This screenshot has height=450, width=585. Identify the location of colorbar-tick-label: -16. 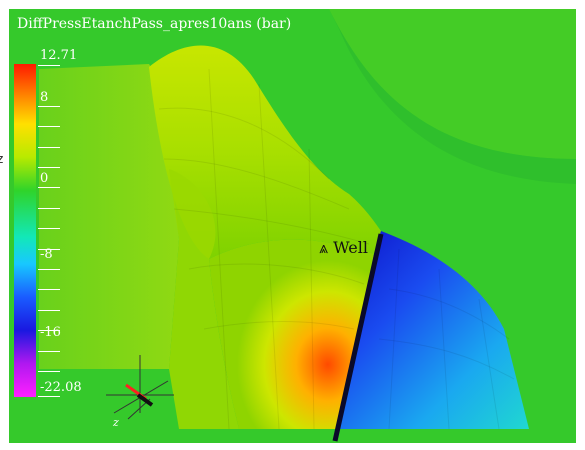
(50, 332).